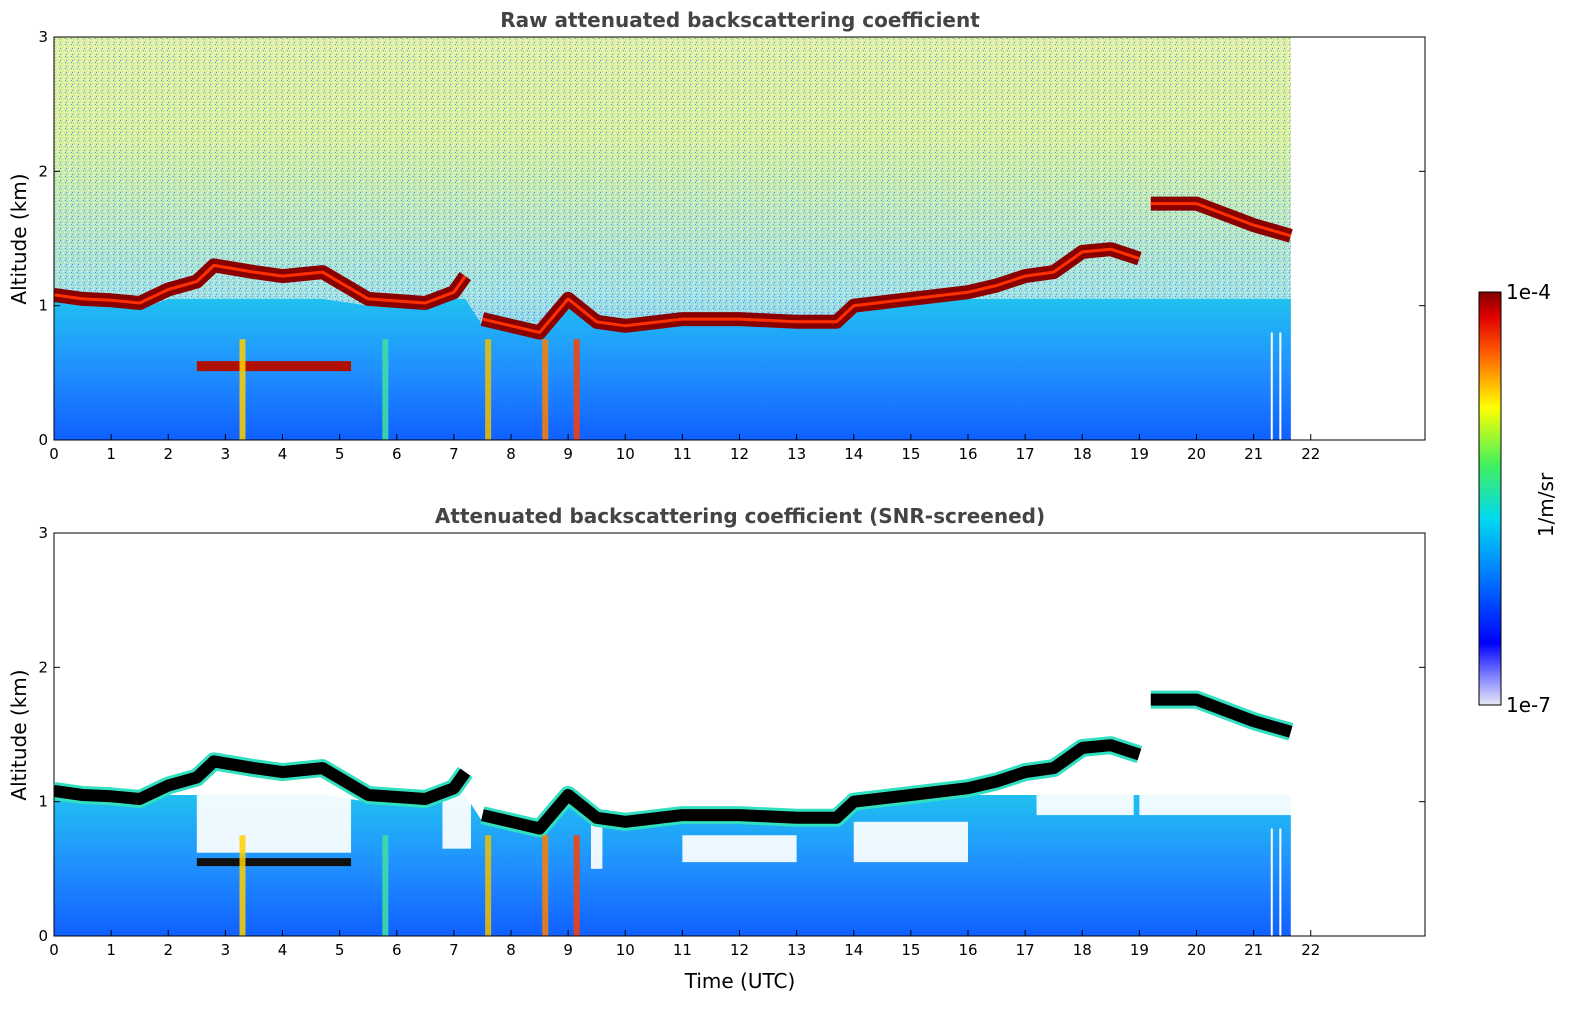 The width and height of the screenshot is (1595, 1020). I want to click on panel-screened-xlabel: Time (UTC), so click(740, 981).